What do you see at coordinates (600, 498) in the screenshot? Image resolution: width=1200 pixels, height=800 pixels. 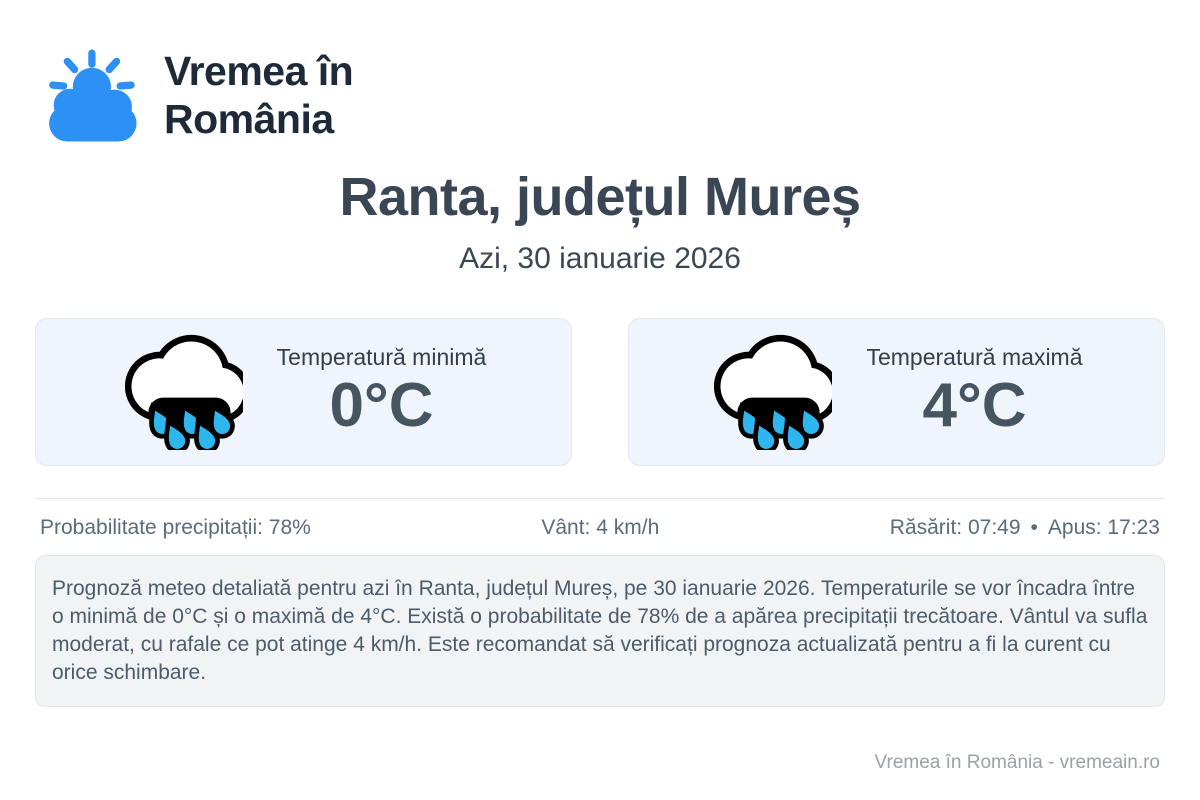 I see `divider` at bounding box center [600, 498].